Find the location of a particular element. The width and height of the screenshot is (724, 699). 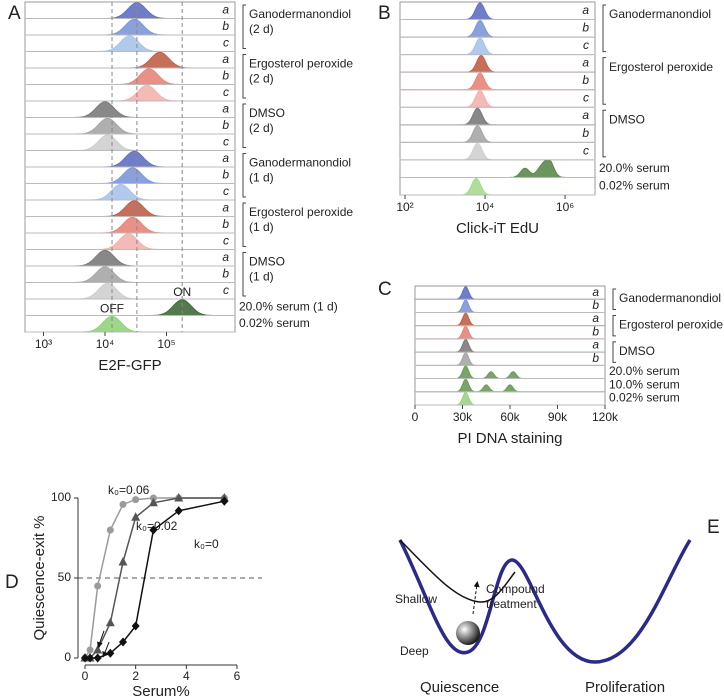

shallow-landscape is located at coordinates (457, 571).